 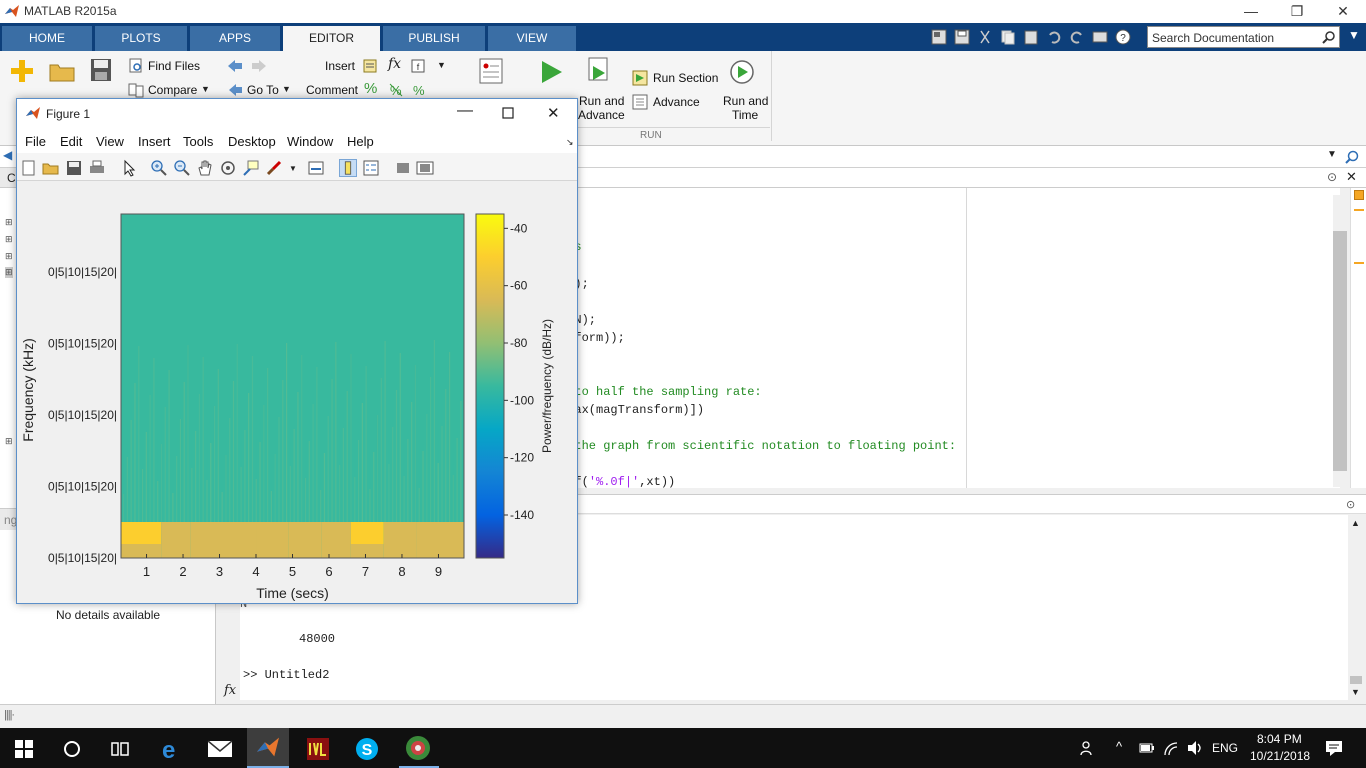 I want to click on menu-edit: Edit, so click(x=71, y=141).